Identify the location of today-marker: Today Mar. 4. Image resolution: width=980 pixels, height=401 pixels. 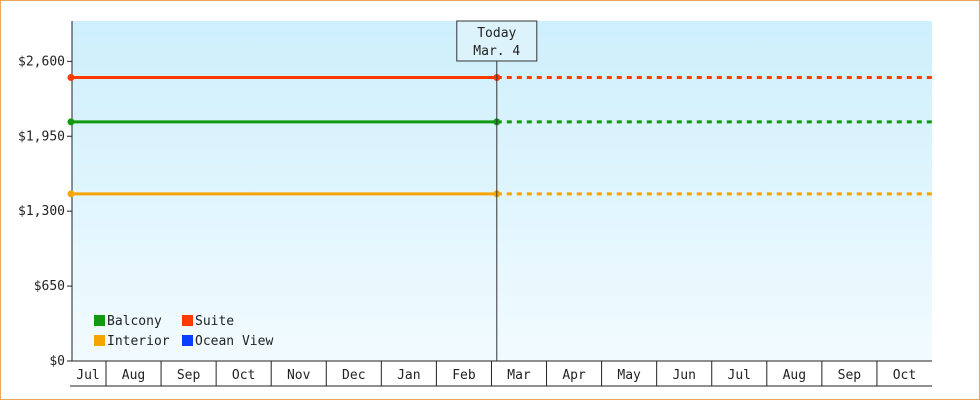
(497, 190).